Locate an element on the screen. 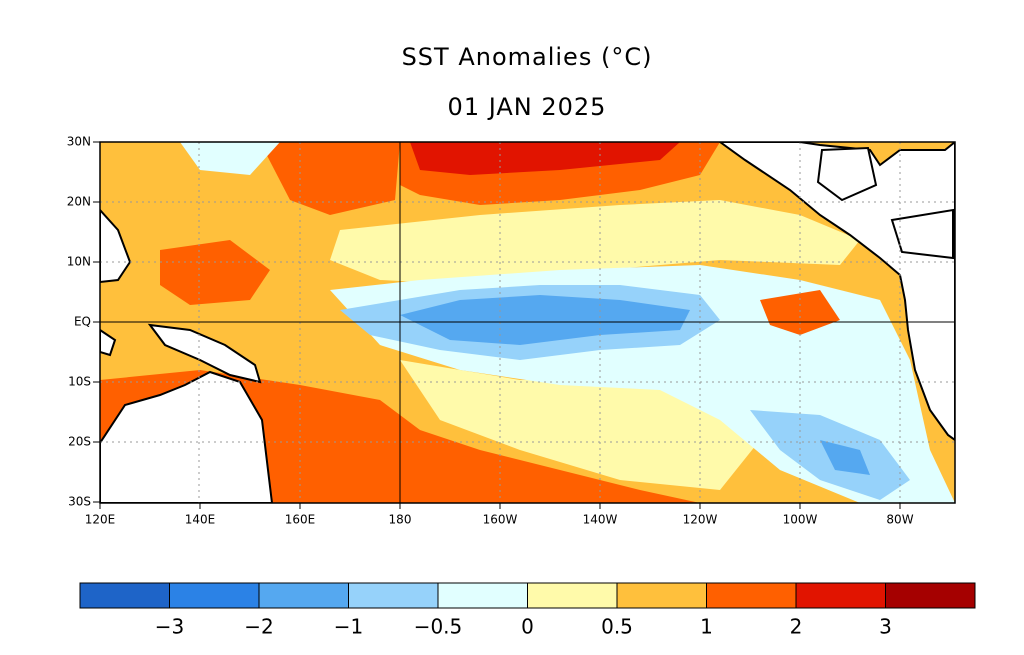 The image size is (1024, 655). lon-label: 140E is located at coordinates (200, 520).